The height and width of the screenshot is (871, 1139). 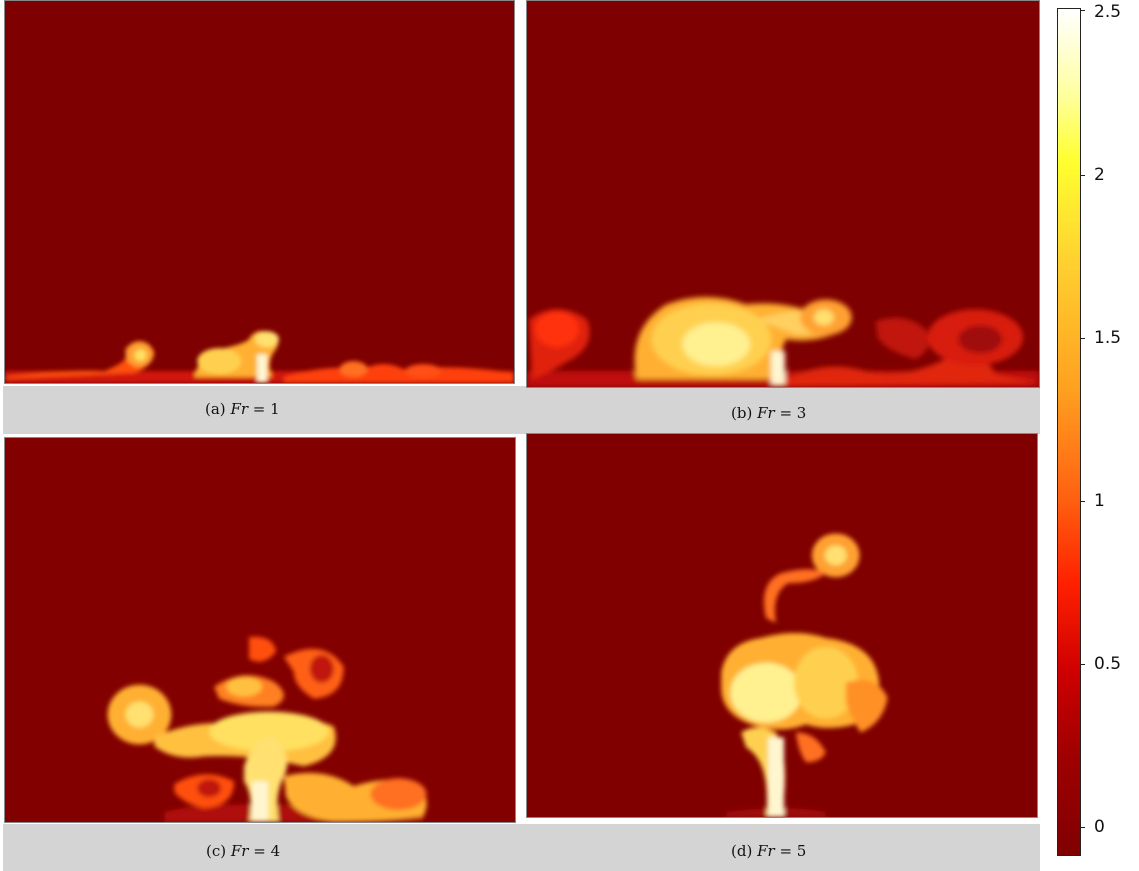 What do you see at coordinates (1099, 175) in the screenshot?
I see `colorbar-tick-label: 2` at bounding box center [1099, 175].